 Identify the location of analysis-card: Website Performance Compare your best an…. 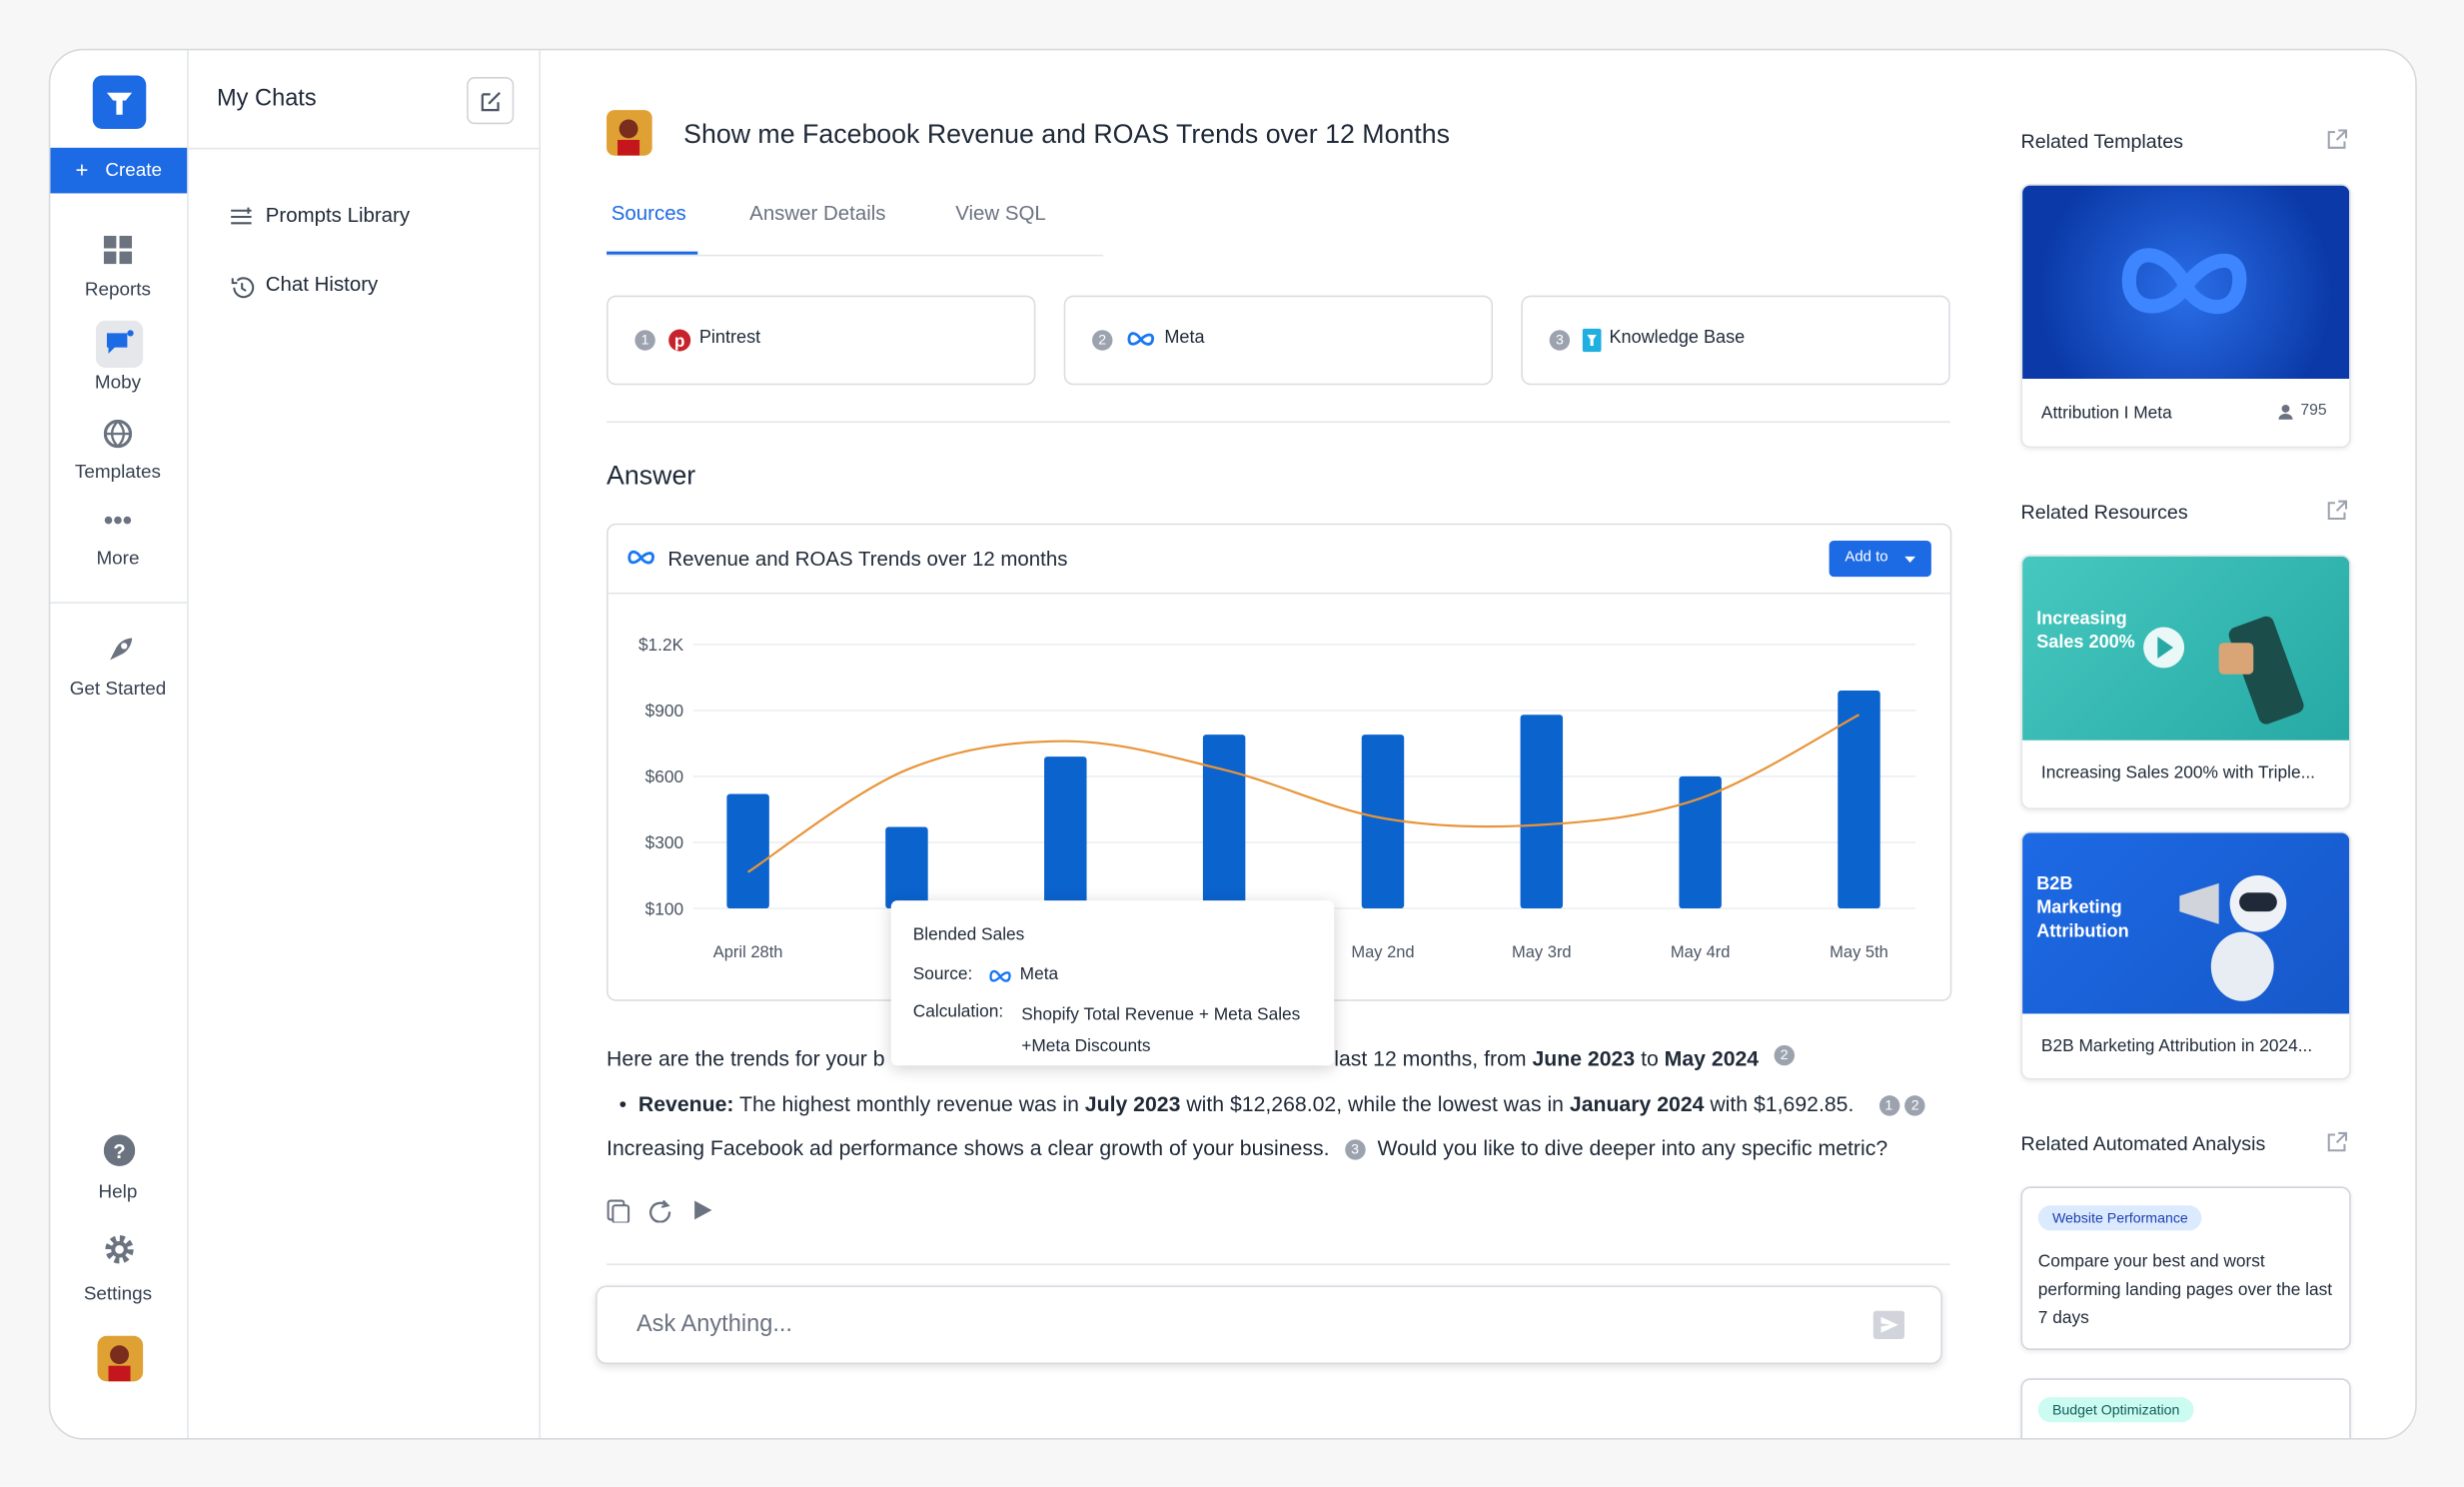
(2185, 1268).